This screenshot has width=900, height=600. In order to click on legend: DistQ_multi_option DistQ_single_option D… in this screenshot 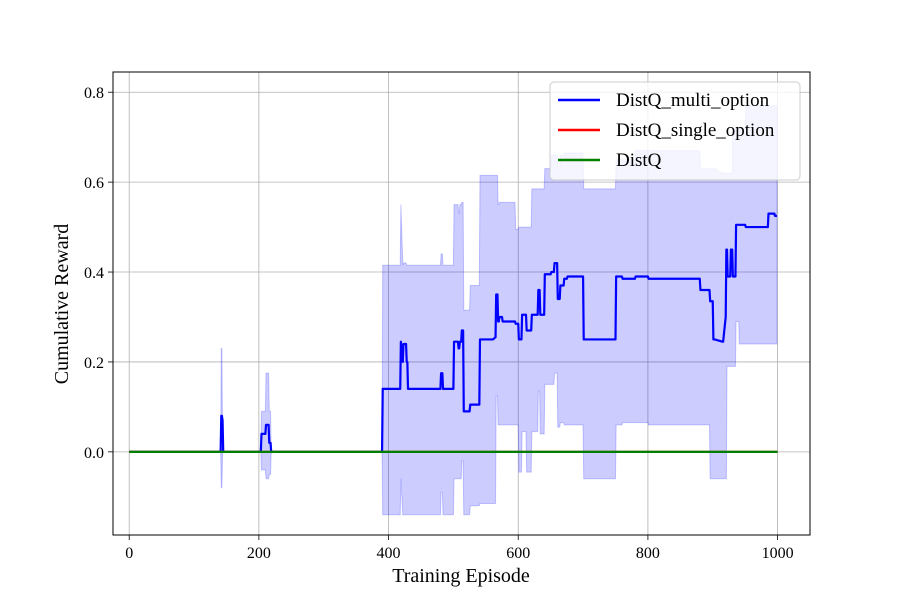, I will do `click(675, 131)`.